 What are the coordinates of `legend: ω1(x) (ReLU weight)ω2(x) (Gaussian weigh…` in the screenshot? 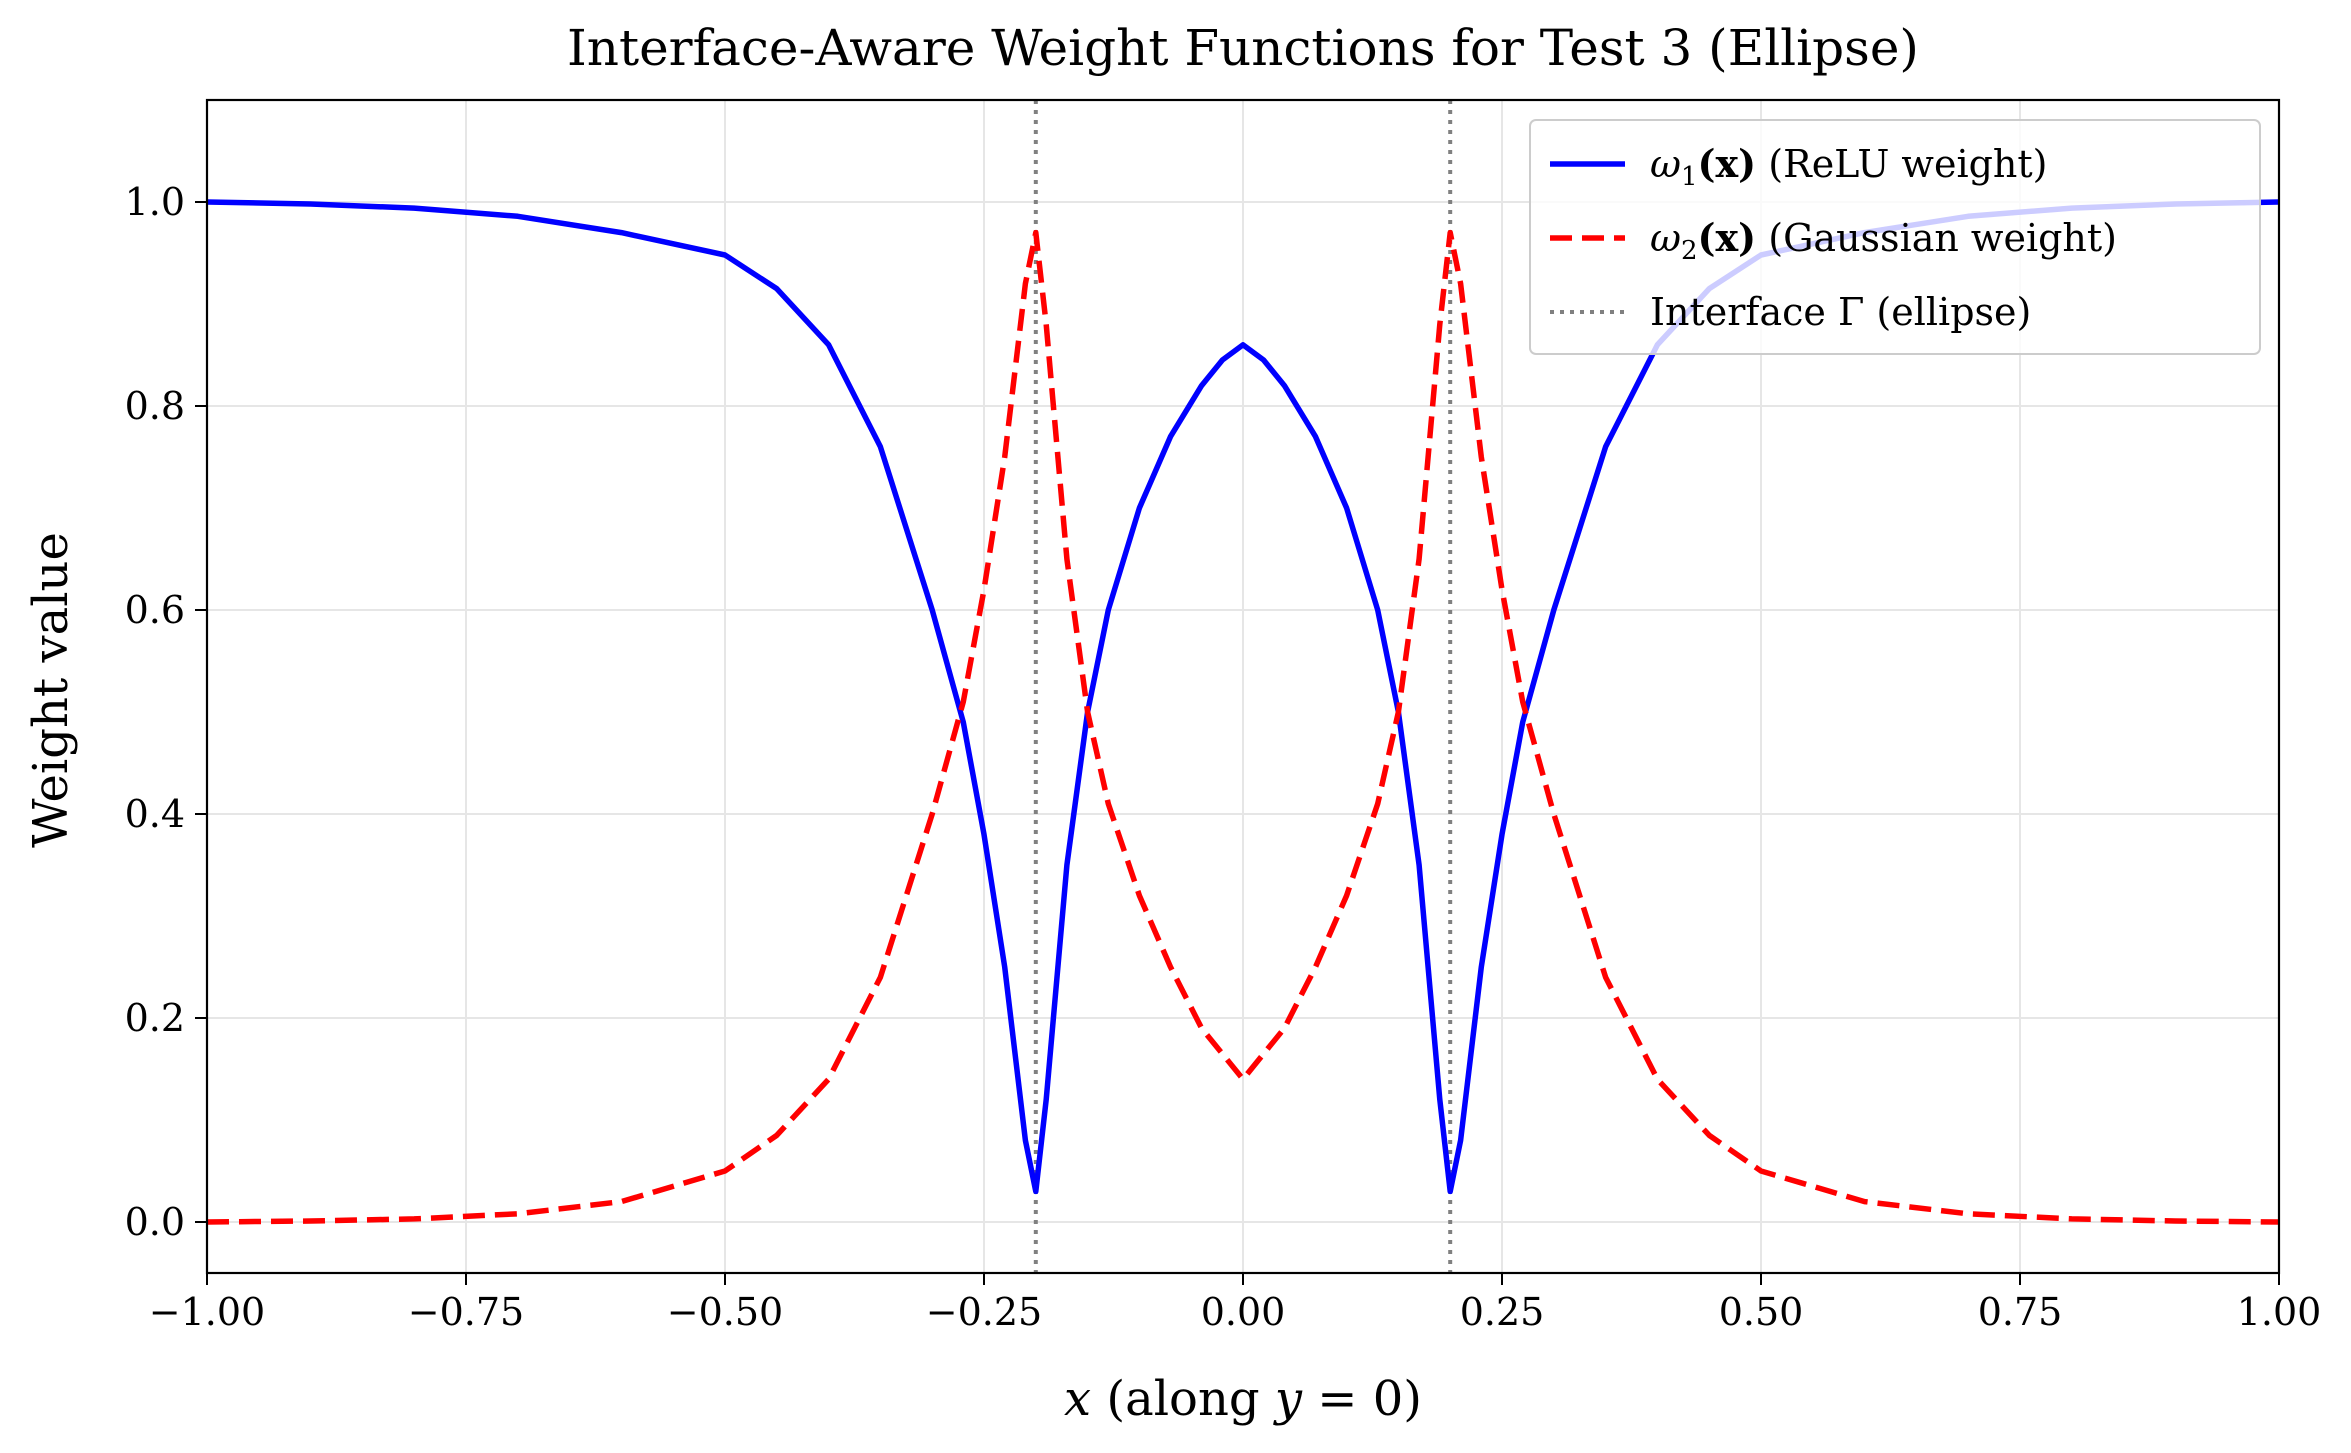 It's located at (1895, 237).